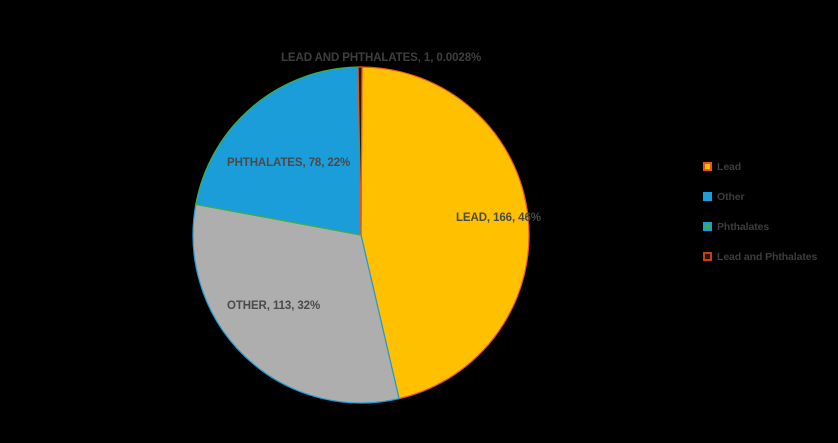 The width and height of the screenshot is (838, 443). I want to click on pie-slice-lead-and-phthalates, so click(360, 151).